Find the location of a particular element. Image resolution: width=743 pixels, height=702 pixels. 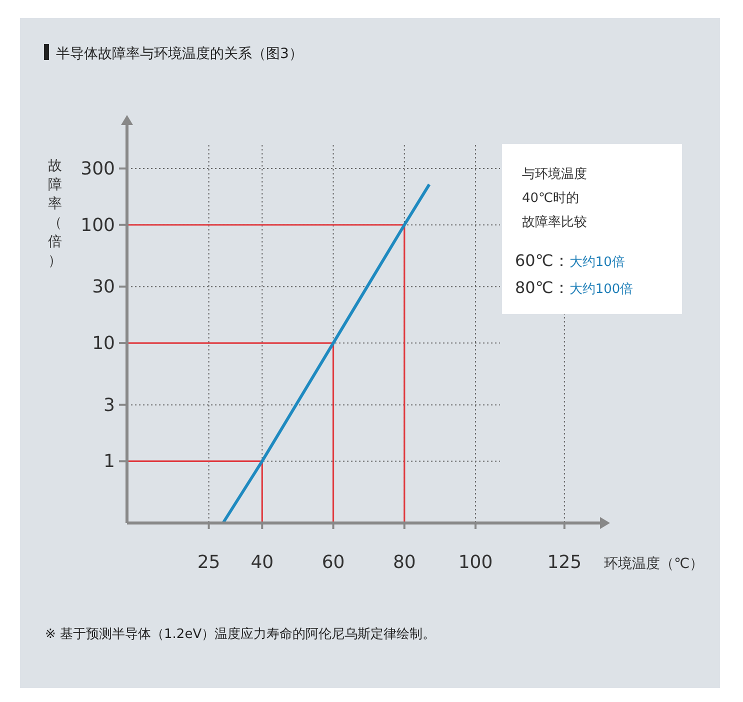

x-tick-label: 40 is located at coordinates (262, 562).